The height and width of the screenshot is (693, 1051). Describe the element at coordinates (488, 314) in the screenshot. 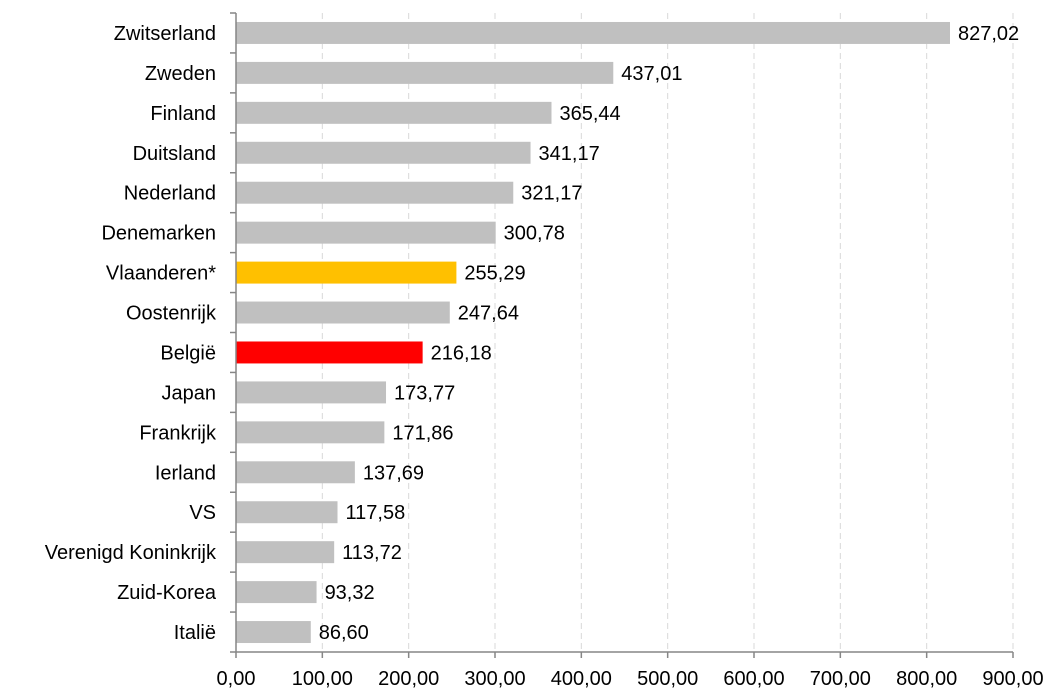

I see `value-label: 247,64` at that location.